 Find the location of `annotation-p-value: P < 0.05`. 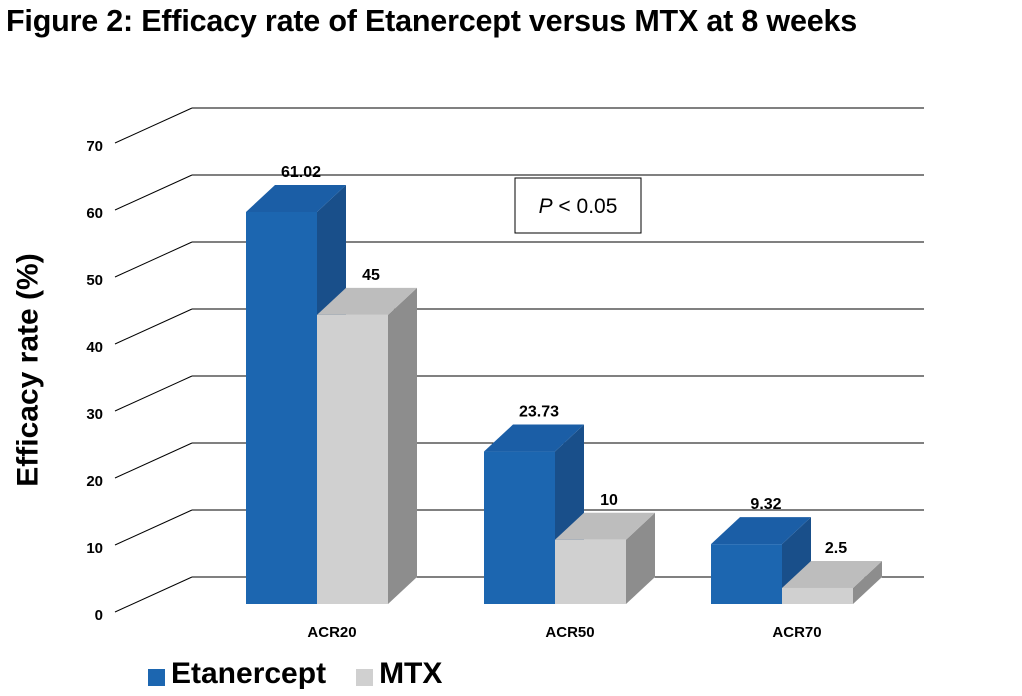

annotation-p-value: P < 0.05 is located at coordinates (578, 206).